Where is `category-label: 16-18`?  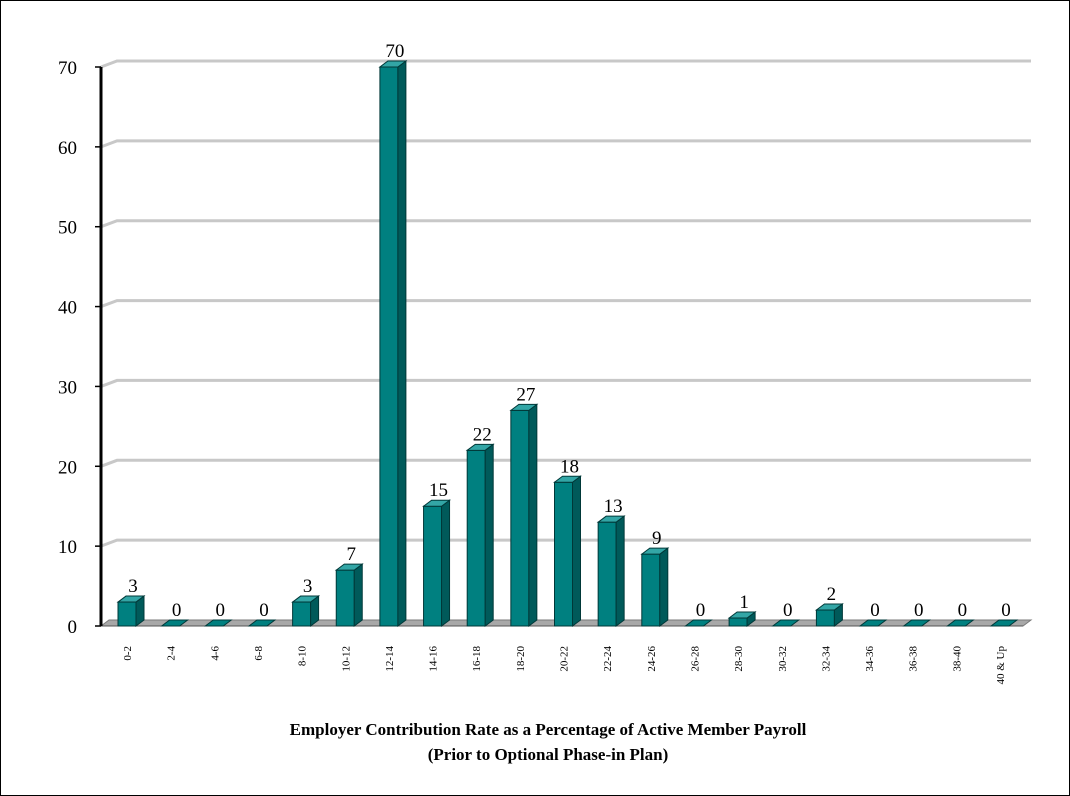
category-label: 16-18 is located at coordinates (477, 659).